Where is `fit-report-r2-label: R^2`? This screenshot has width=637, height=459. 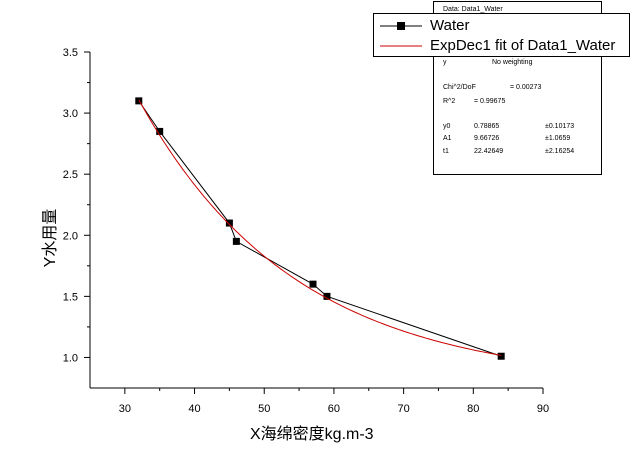 fit-report-r2-label: R^2 is located at coordinates (449, 101).